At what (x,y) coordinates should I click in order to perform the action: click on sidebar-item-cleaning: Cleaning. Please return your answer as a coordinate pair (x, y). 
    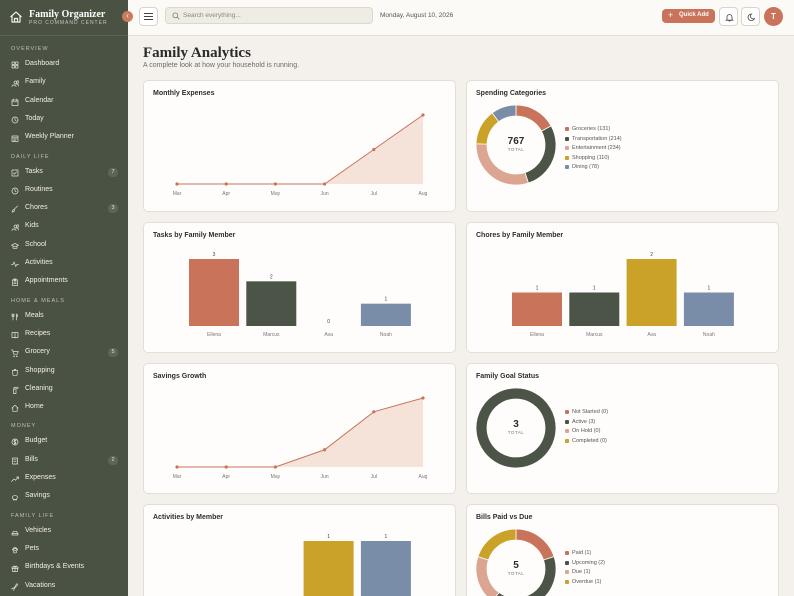
    Looking at the image, I should click on (64, 390).